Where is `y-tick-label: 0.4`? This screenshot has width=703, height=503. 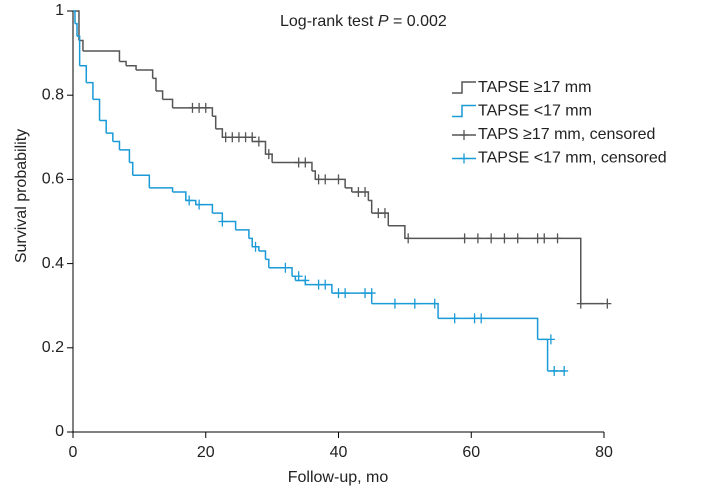 y-tick-label: 0.4 is located at coordinates (53, 263).